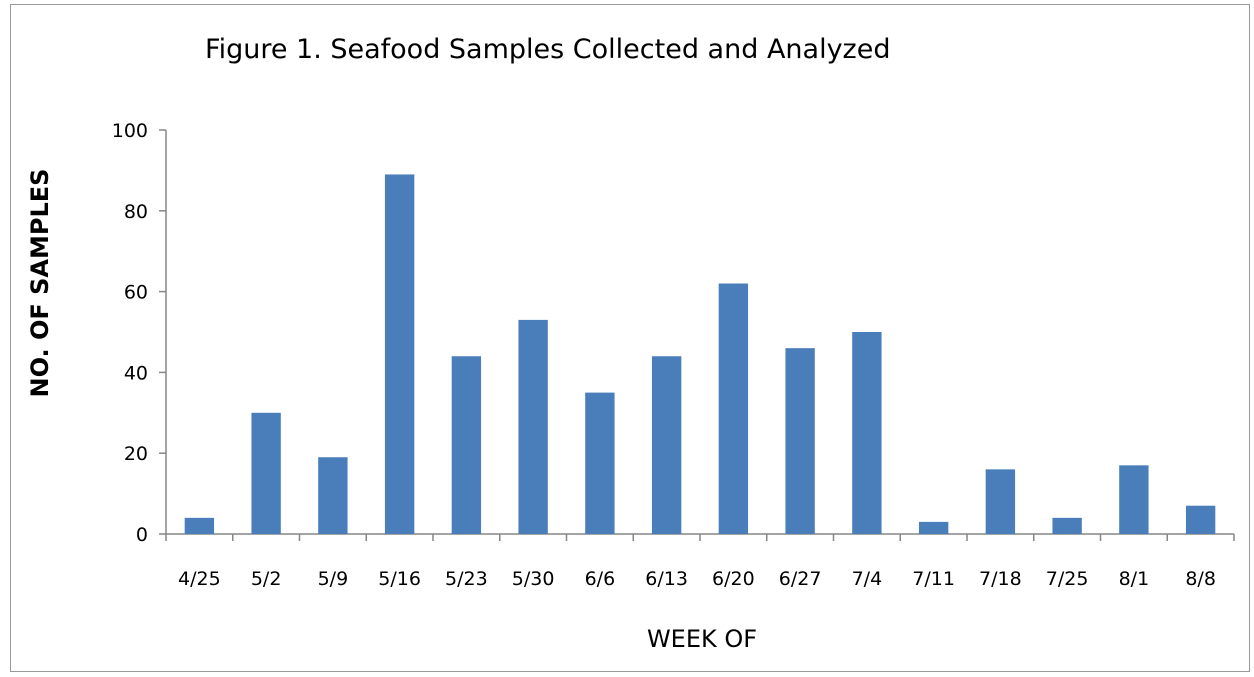 Image resolution: width=1254 pixels, height=677 pixels. I want to click on y-tick-label: 0, so click(142, 535).